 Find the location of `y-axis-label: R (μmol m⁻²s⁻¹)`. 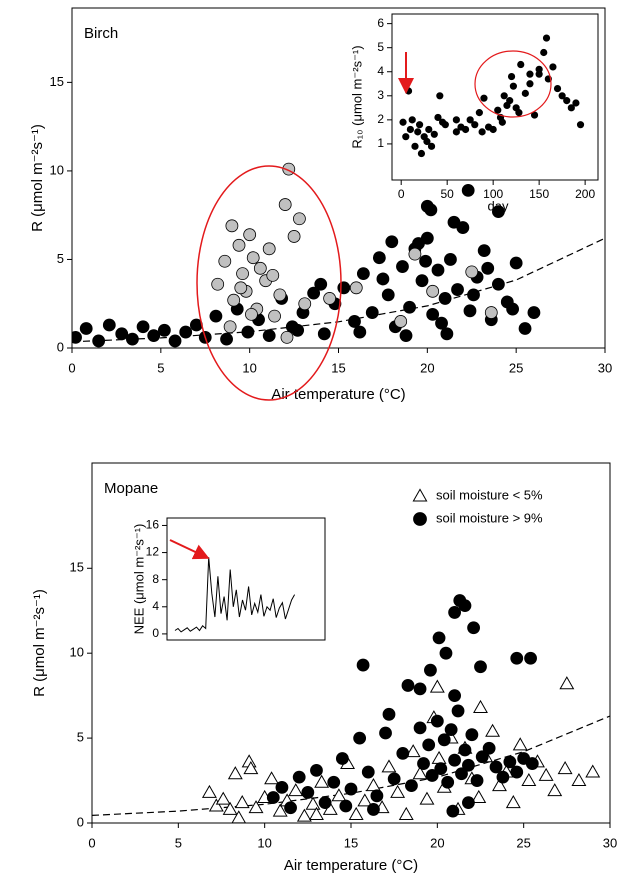

y-axis-label: R (μmol m⁻²s⁻¹) is located at coordinates (37, 178).